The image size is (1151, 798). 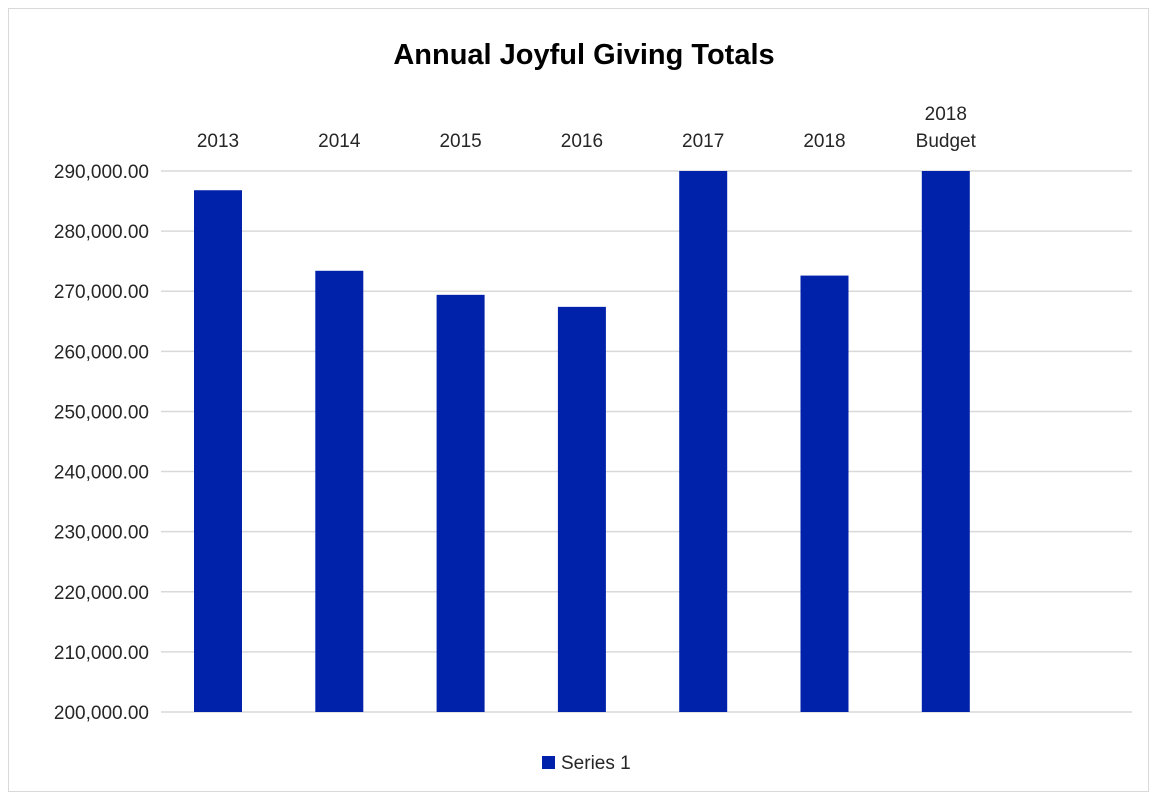 What do you see at coordinates (946, 141) in the screenshot?
I see `category-label: Budget` at bounding box center [946, 141].